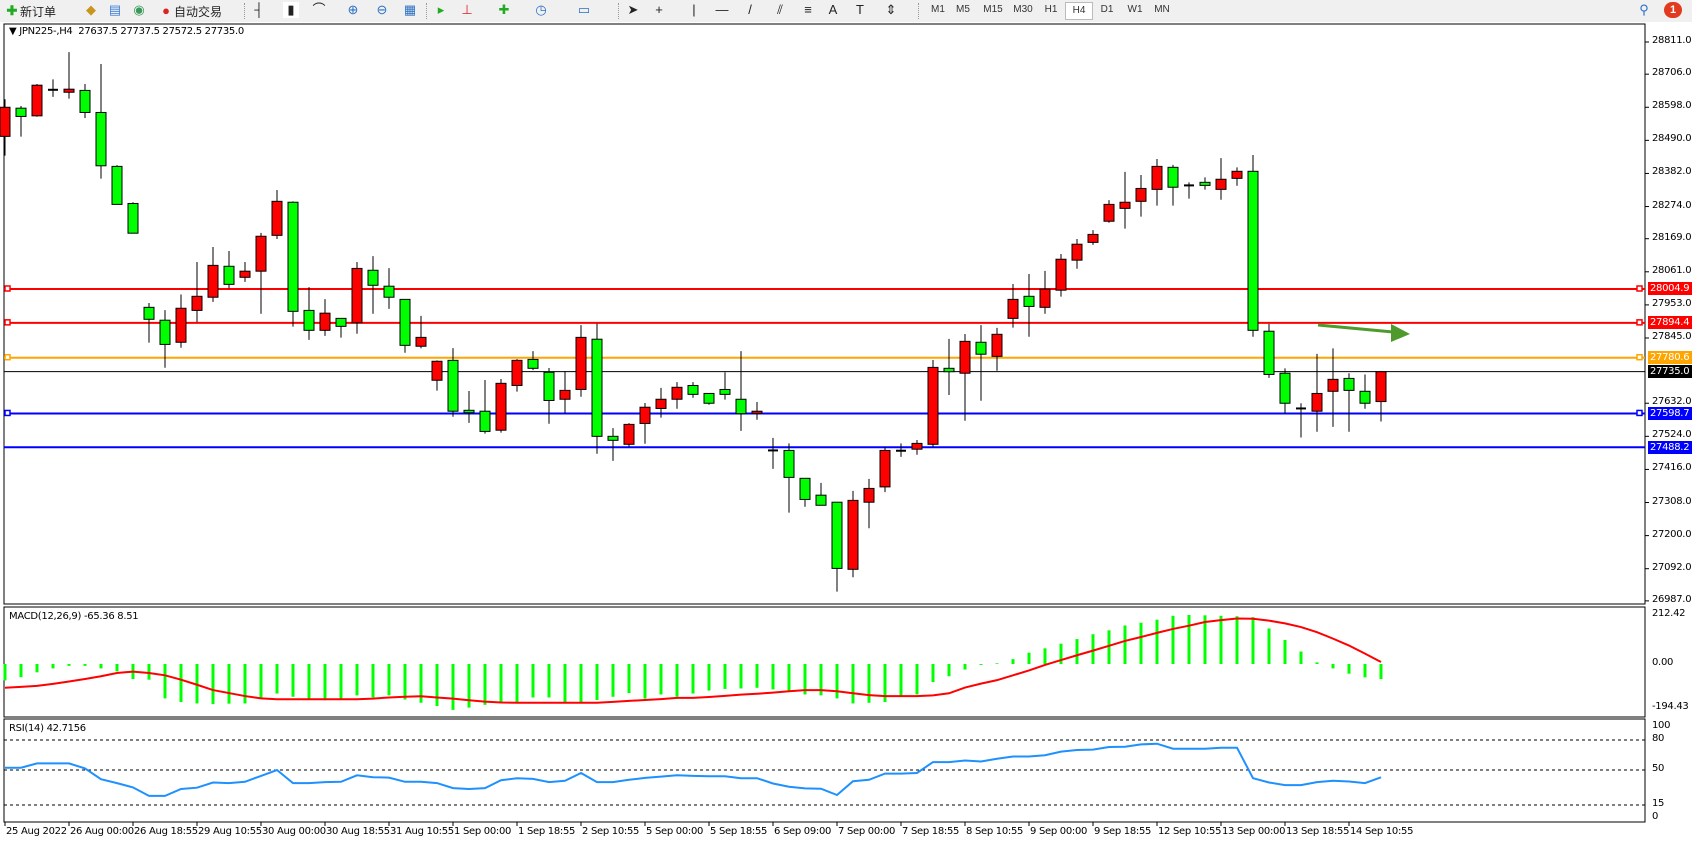 The height and width of the screenshot is (845, 1692). Describe the element at coordinates (938, 9) in the screenshot. I see `timeframe-m1: M1` at that location.